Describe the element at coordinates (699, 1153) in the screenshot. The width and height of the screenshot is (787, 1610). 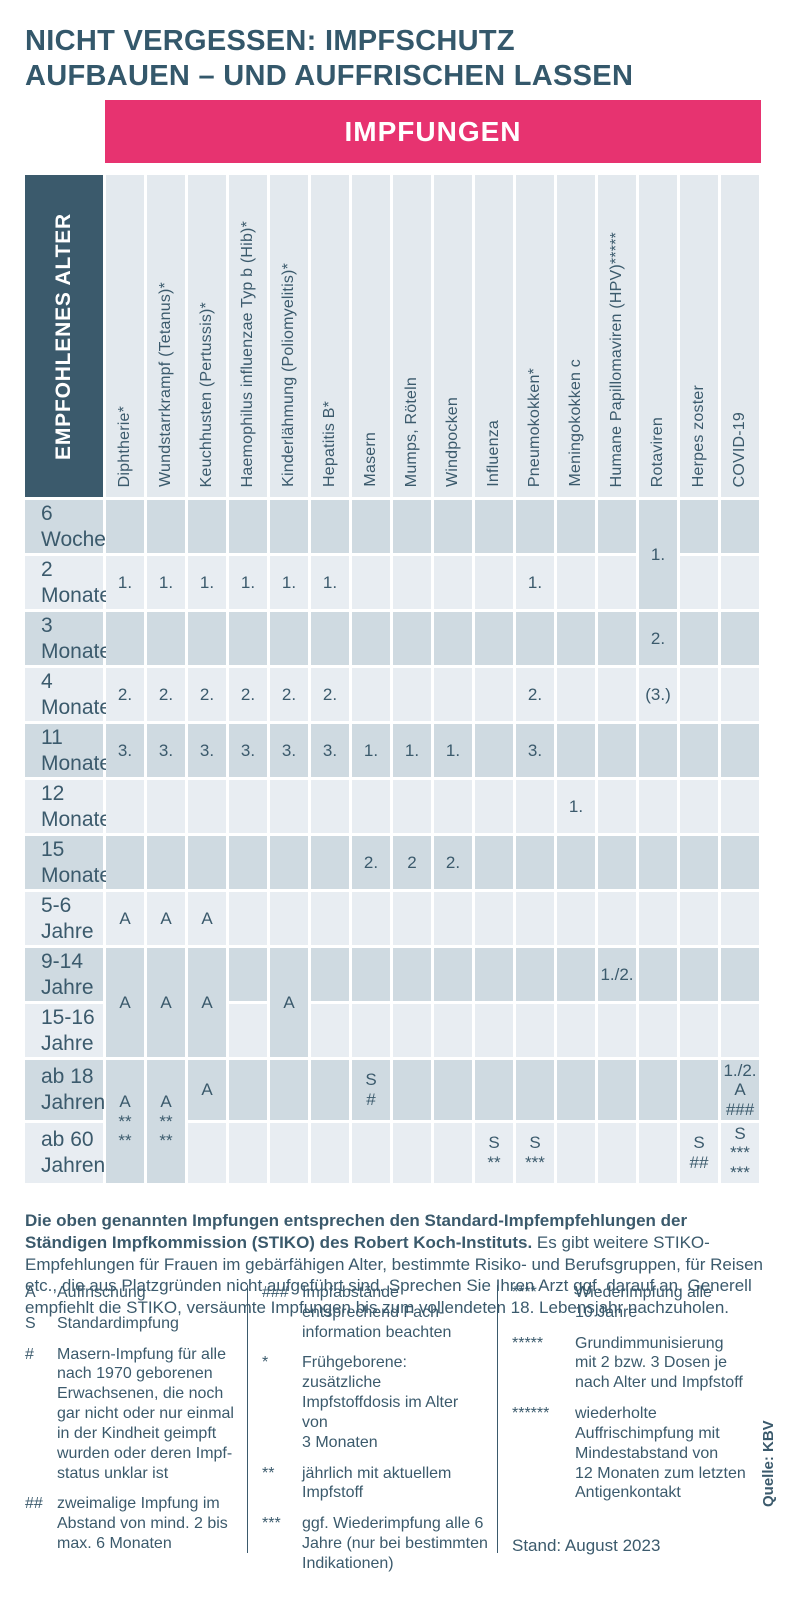
I see `dose-cell: S ##` at that location.